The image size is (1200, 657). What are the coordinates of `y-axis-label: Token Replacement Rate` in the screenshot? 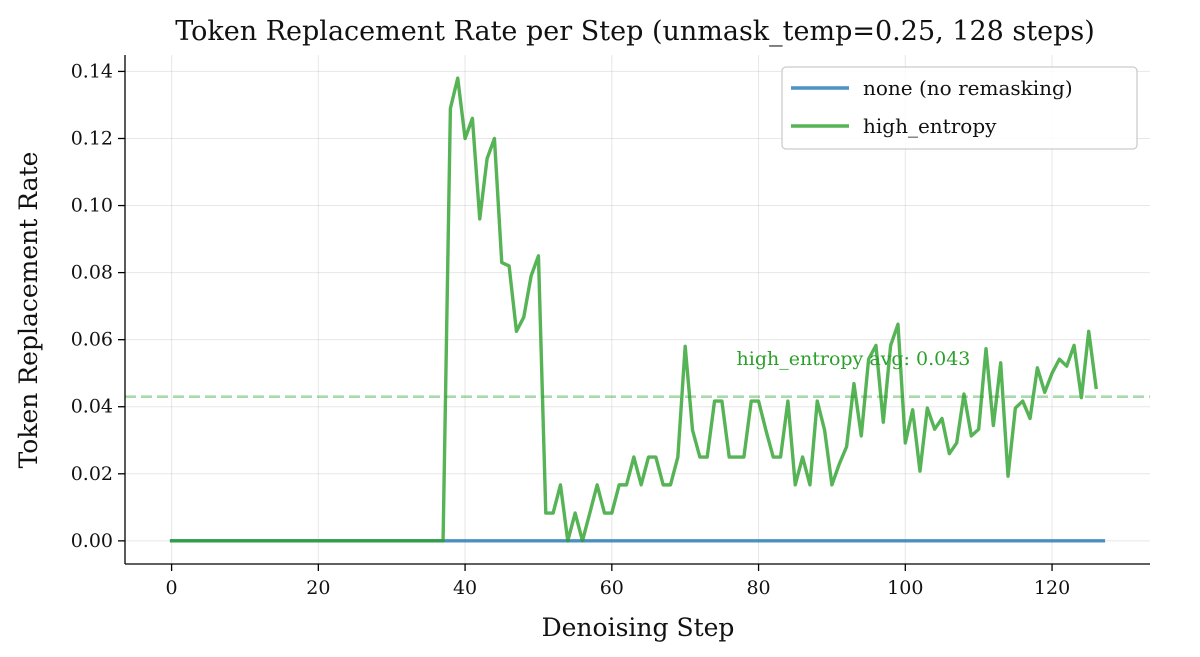 It's located at (28, 310).